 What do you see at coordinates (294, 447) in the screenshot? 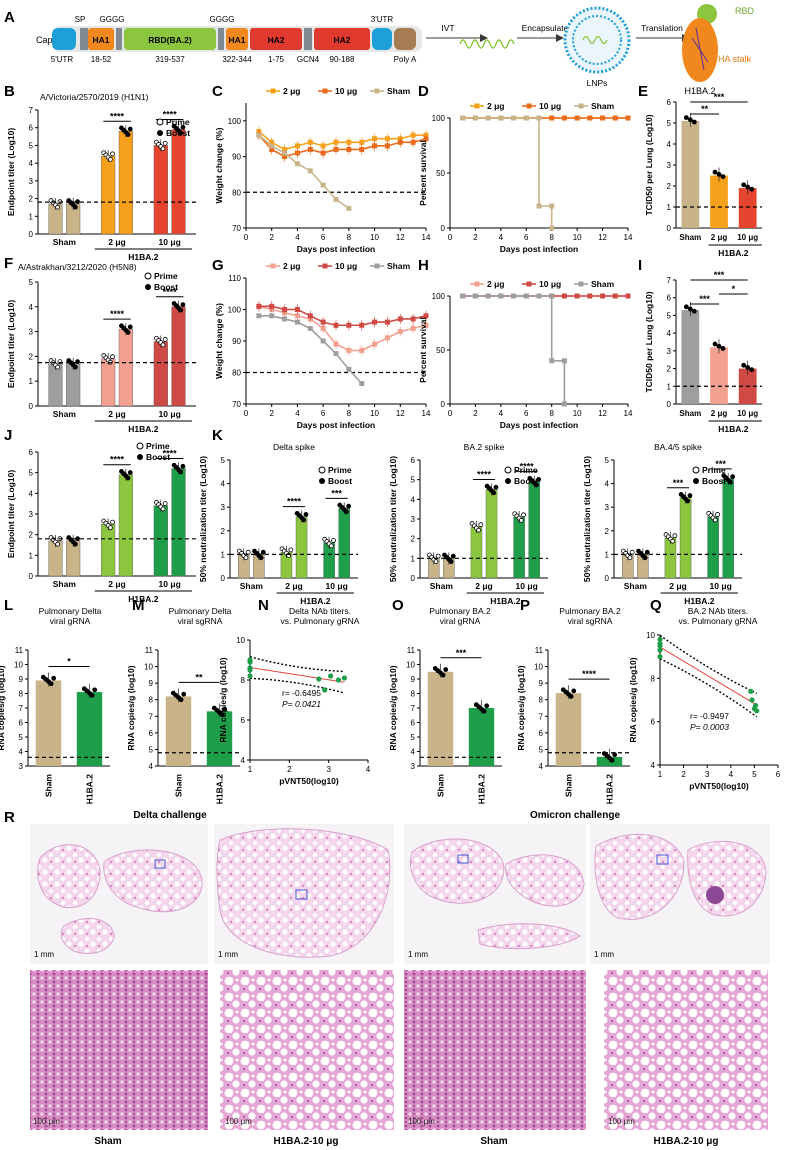
I see `chart-title: Delta spike` at bounding box center [294, 447].